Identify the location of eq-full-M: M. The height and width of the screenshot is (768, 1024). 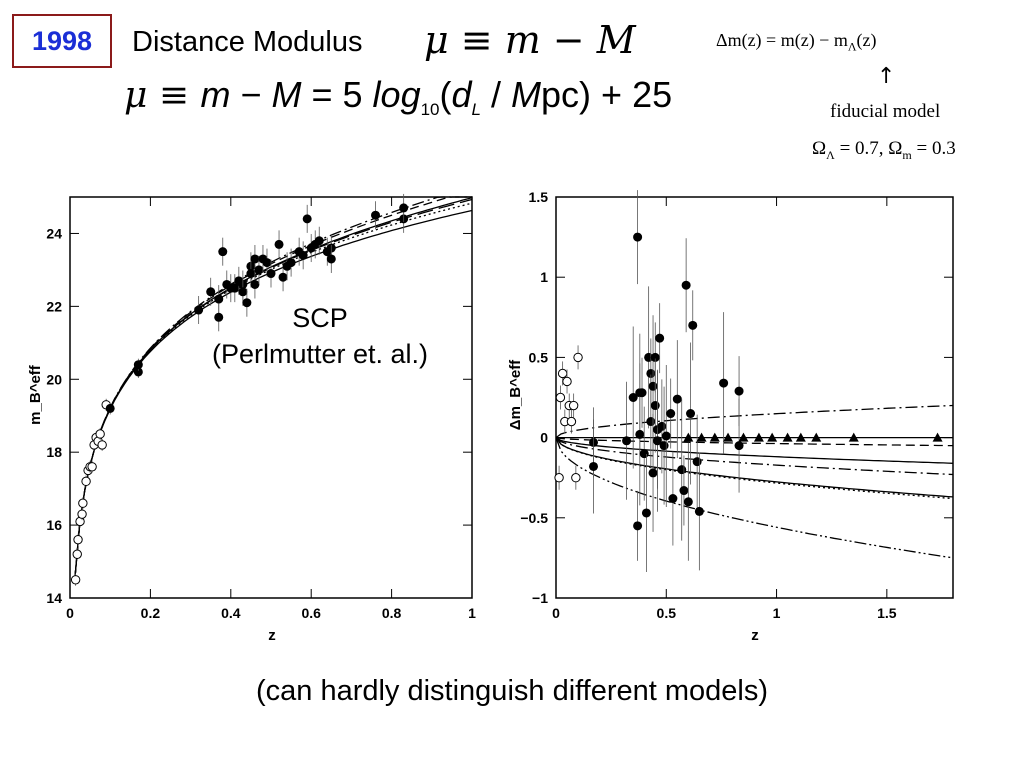
(286, 94).